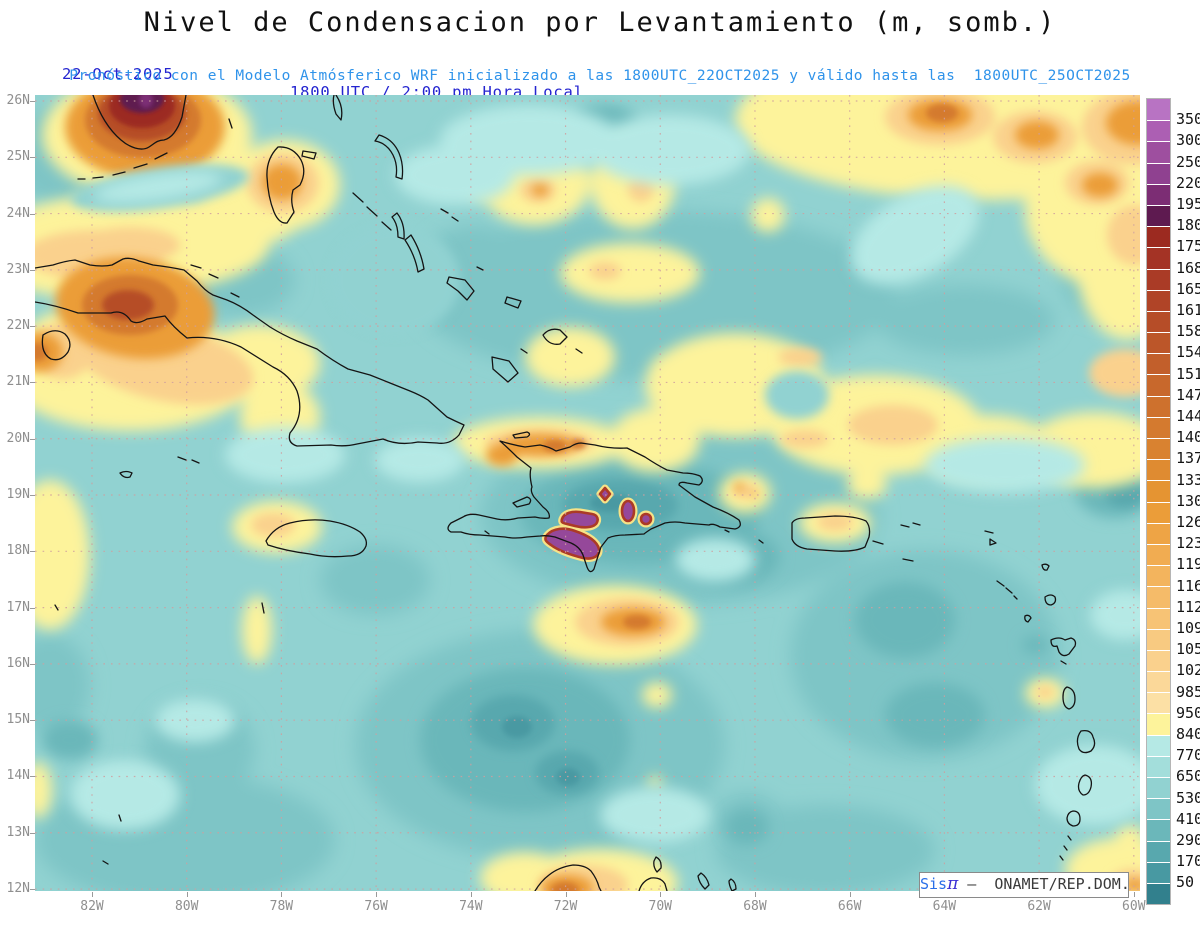 The height and width of the screenshot is (927, 1200). What do you see at coordinates (1024, 885) in the screenshot?
I see `attribution-box: Sisπ – ONAMET/REP.DOM.` at bounding box center [1024, 885].